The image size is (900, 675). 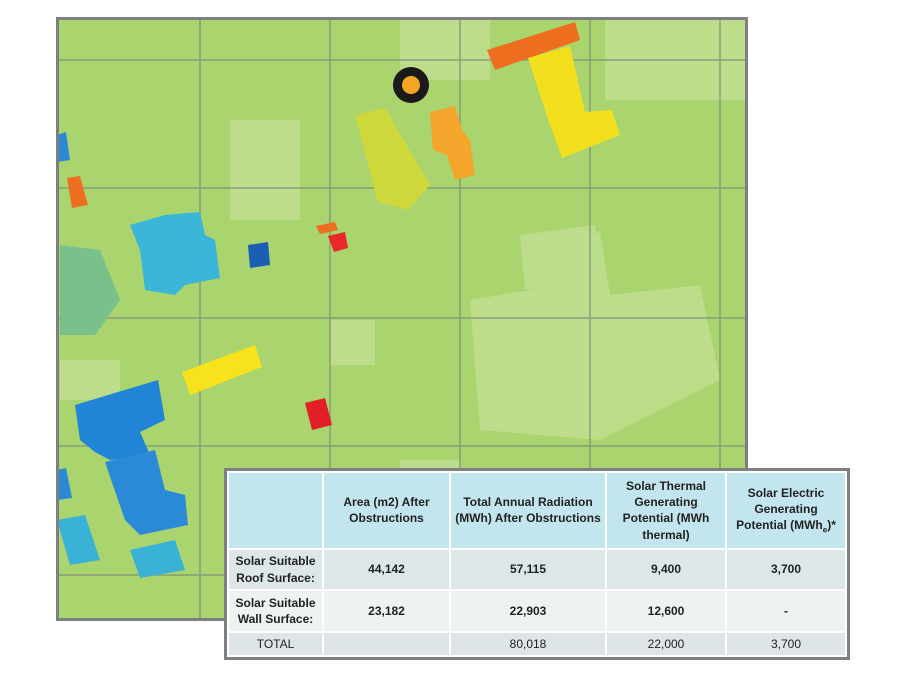 I want to click on table-cell: 80,018, so click(x=528, y=644).